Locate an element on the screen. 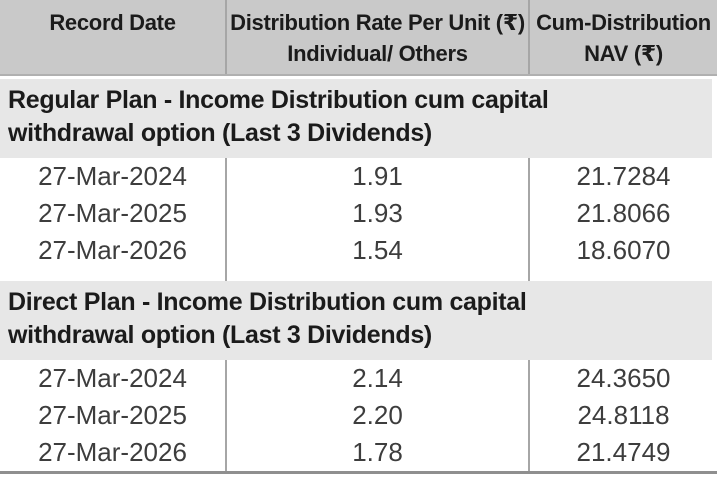 This screenshot has width=717, height=486. table-bottom-rule is located at coordinates (358, 472).